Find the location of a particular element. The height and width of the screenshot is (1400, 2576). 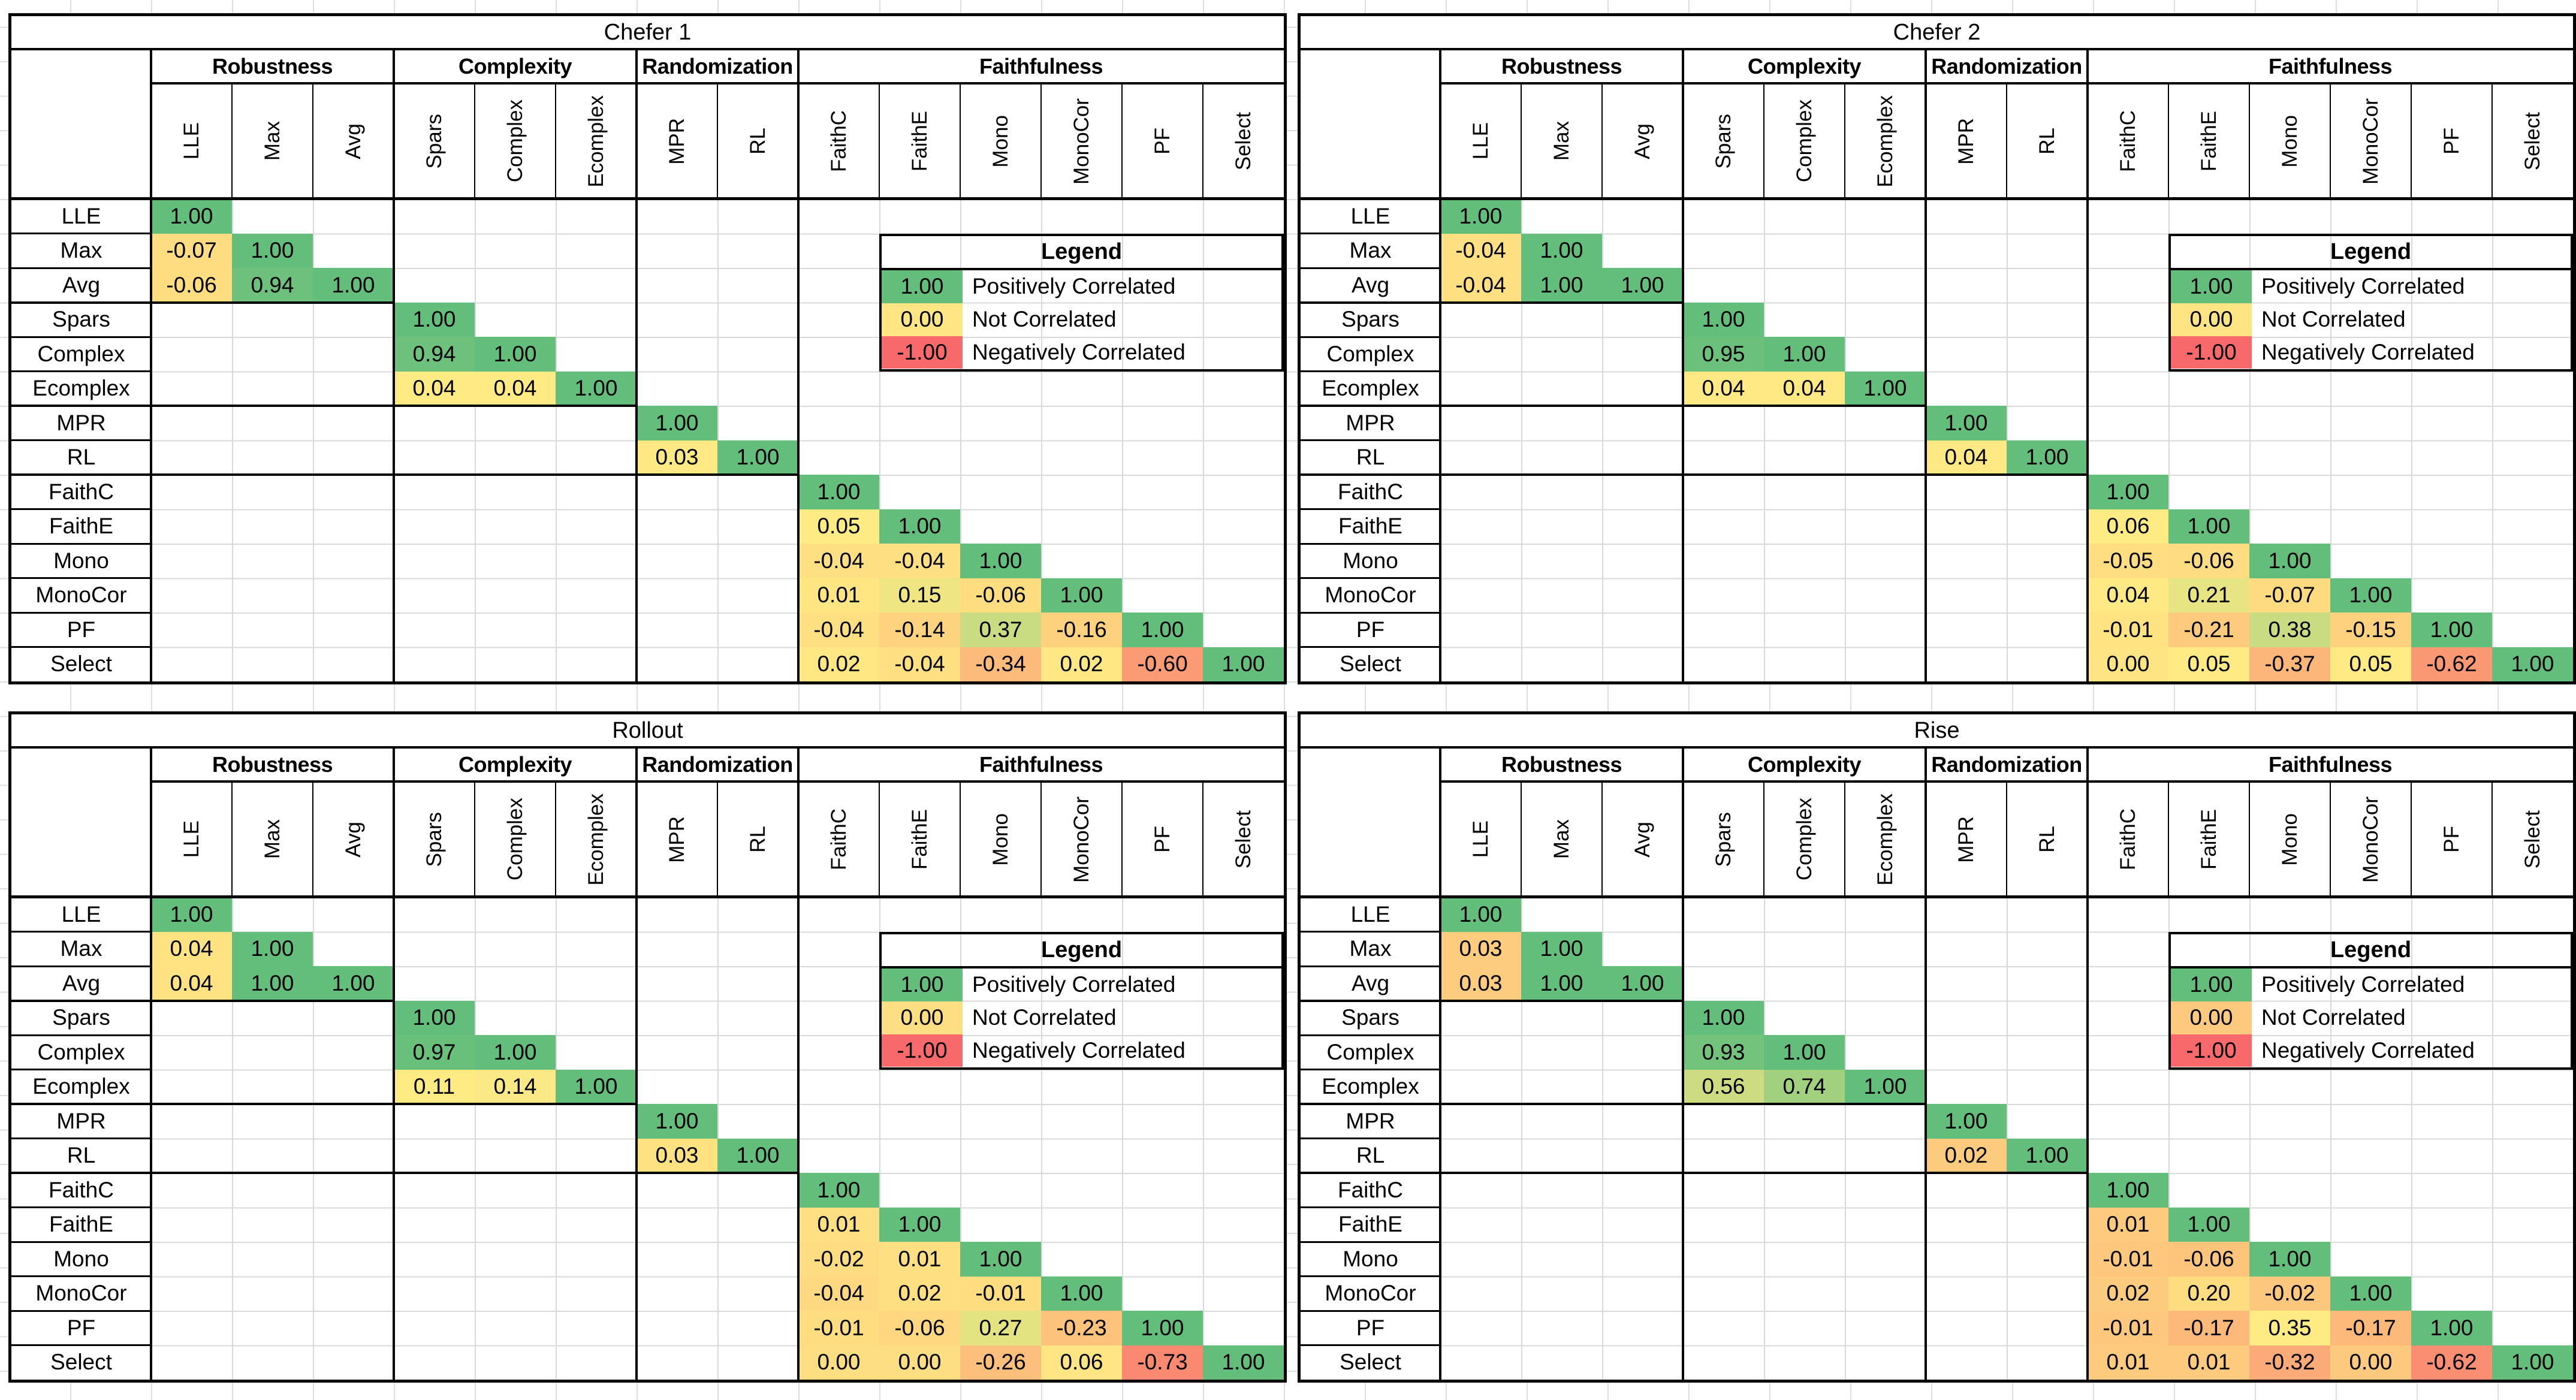

cell-Select-Select: 1.00 is located at coordinates (2533, 1362).